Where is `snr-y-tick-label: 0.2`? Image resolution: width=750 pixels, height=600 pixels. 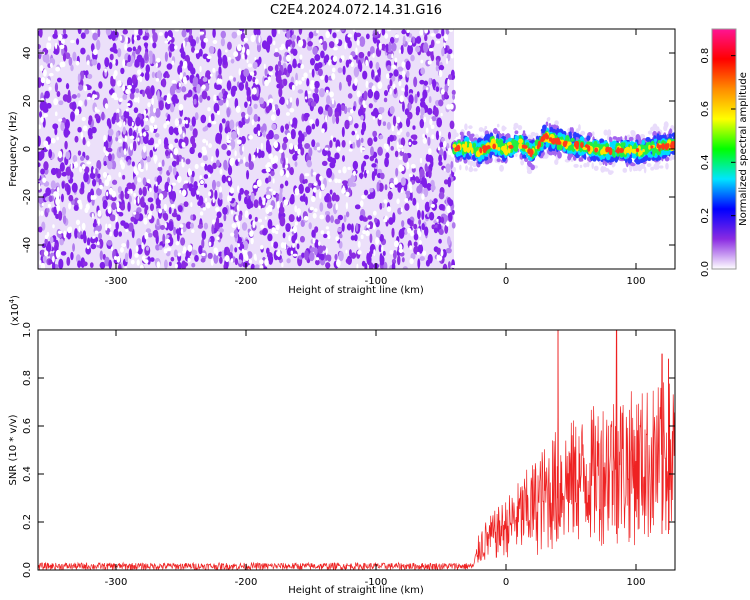
snr-y-tick-label: 0.2 is located at coordinates (27, 522).